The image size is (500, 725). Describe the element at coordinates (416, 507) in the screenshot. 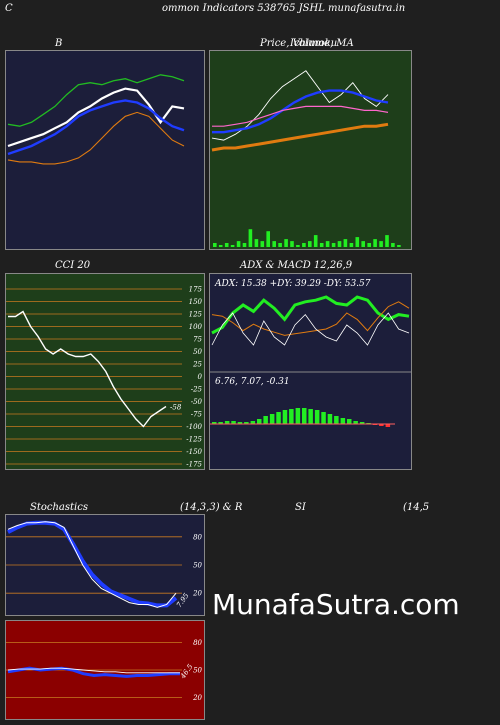

I see `panel-rsi-title-mid: (14,5` at that location.